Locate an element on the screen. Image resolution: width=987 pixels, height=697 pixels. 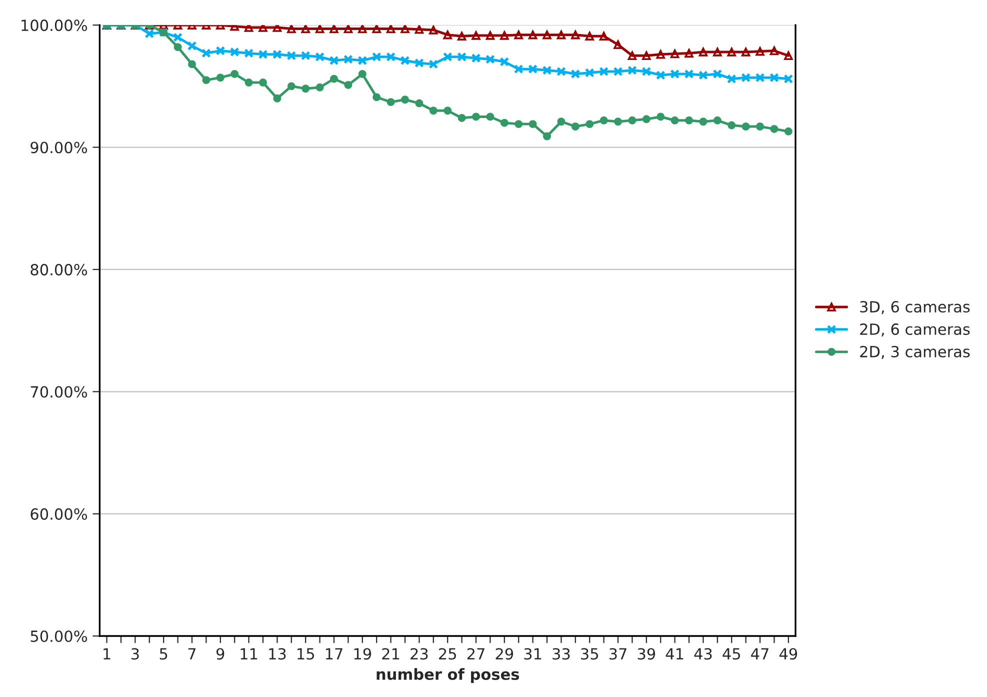
y-tick-label: 60.00% is located at coordinates (59, 514).